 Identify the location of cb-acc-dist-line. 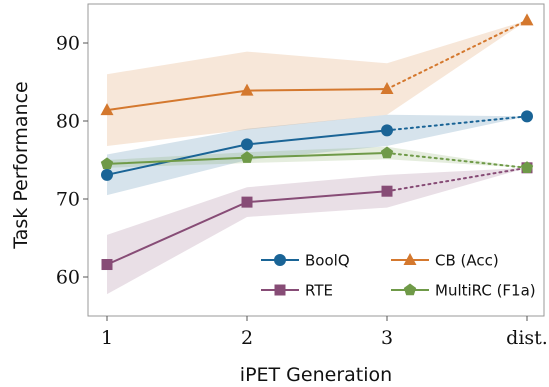
(457, 55).